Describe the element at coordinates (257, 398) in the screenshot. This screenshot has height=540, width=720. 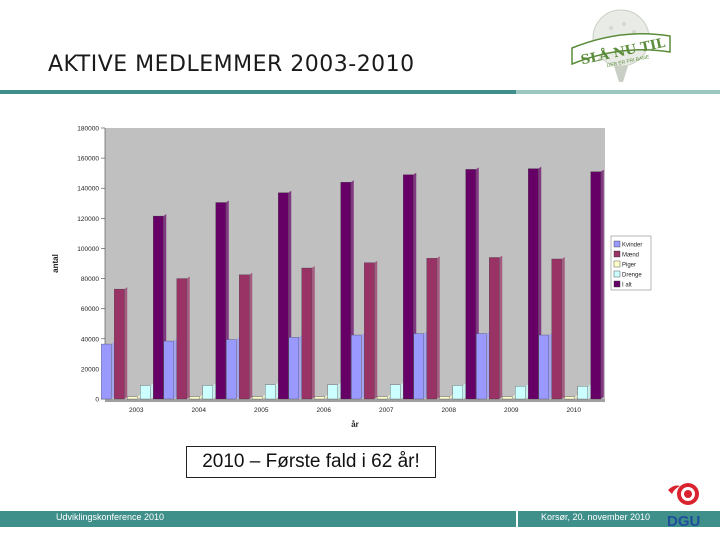
I see `bar-piger-2005` at that location.